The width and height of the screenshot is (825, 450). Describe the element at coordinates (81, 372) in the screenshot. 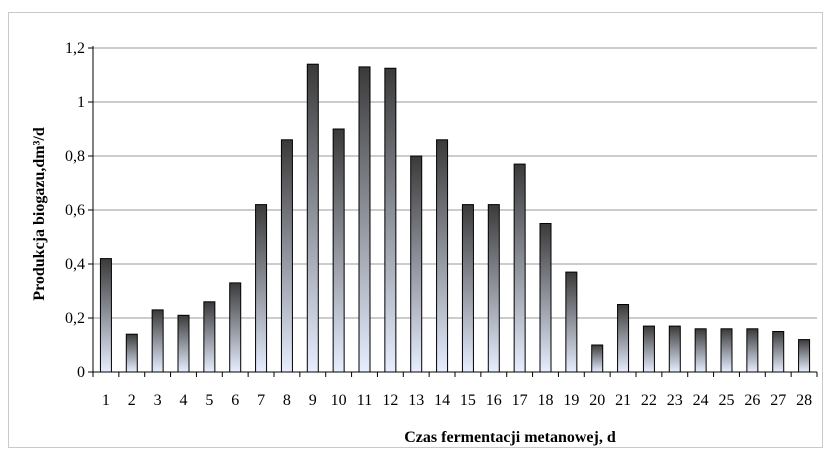

I see `y-tick-label: 0` at that location.